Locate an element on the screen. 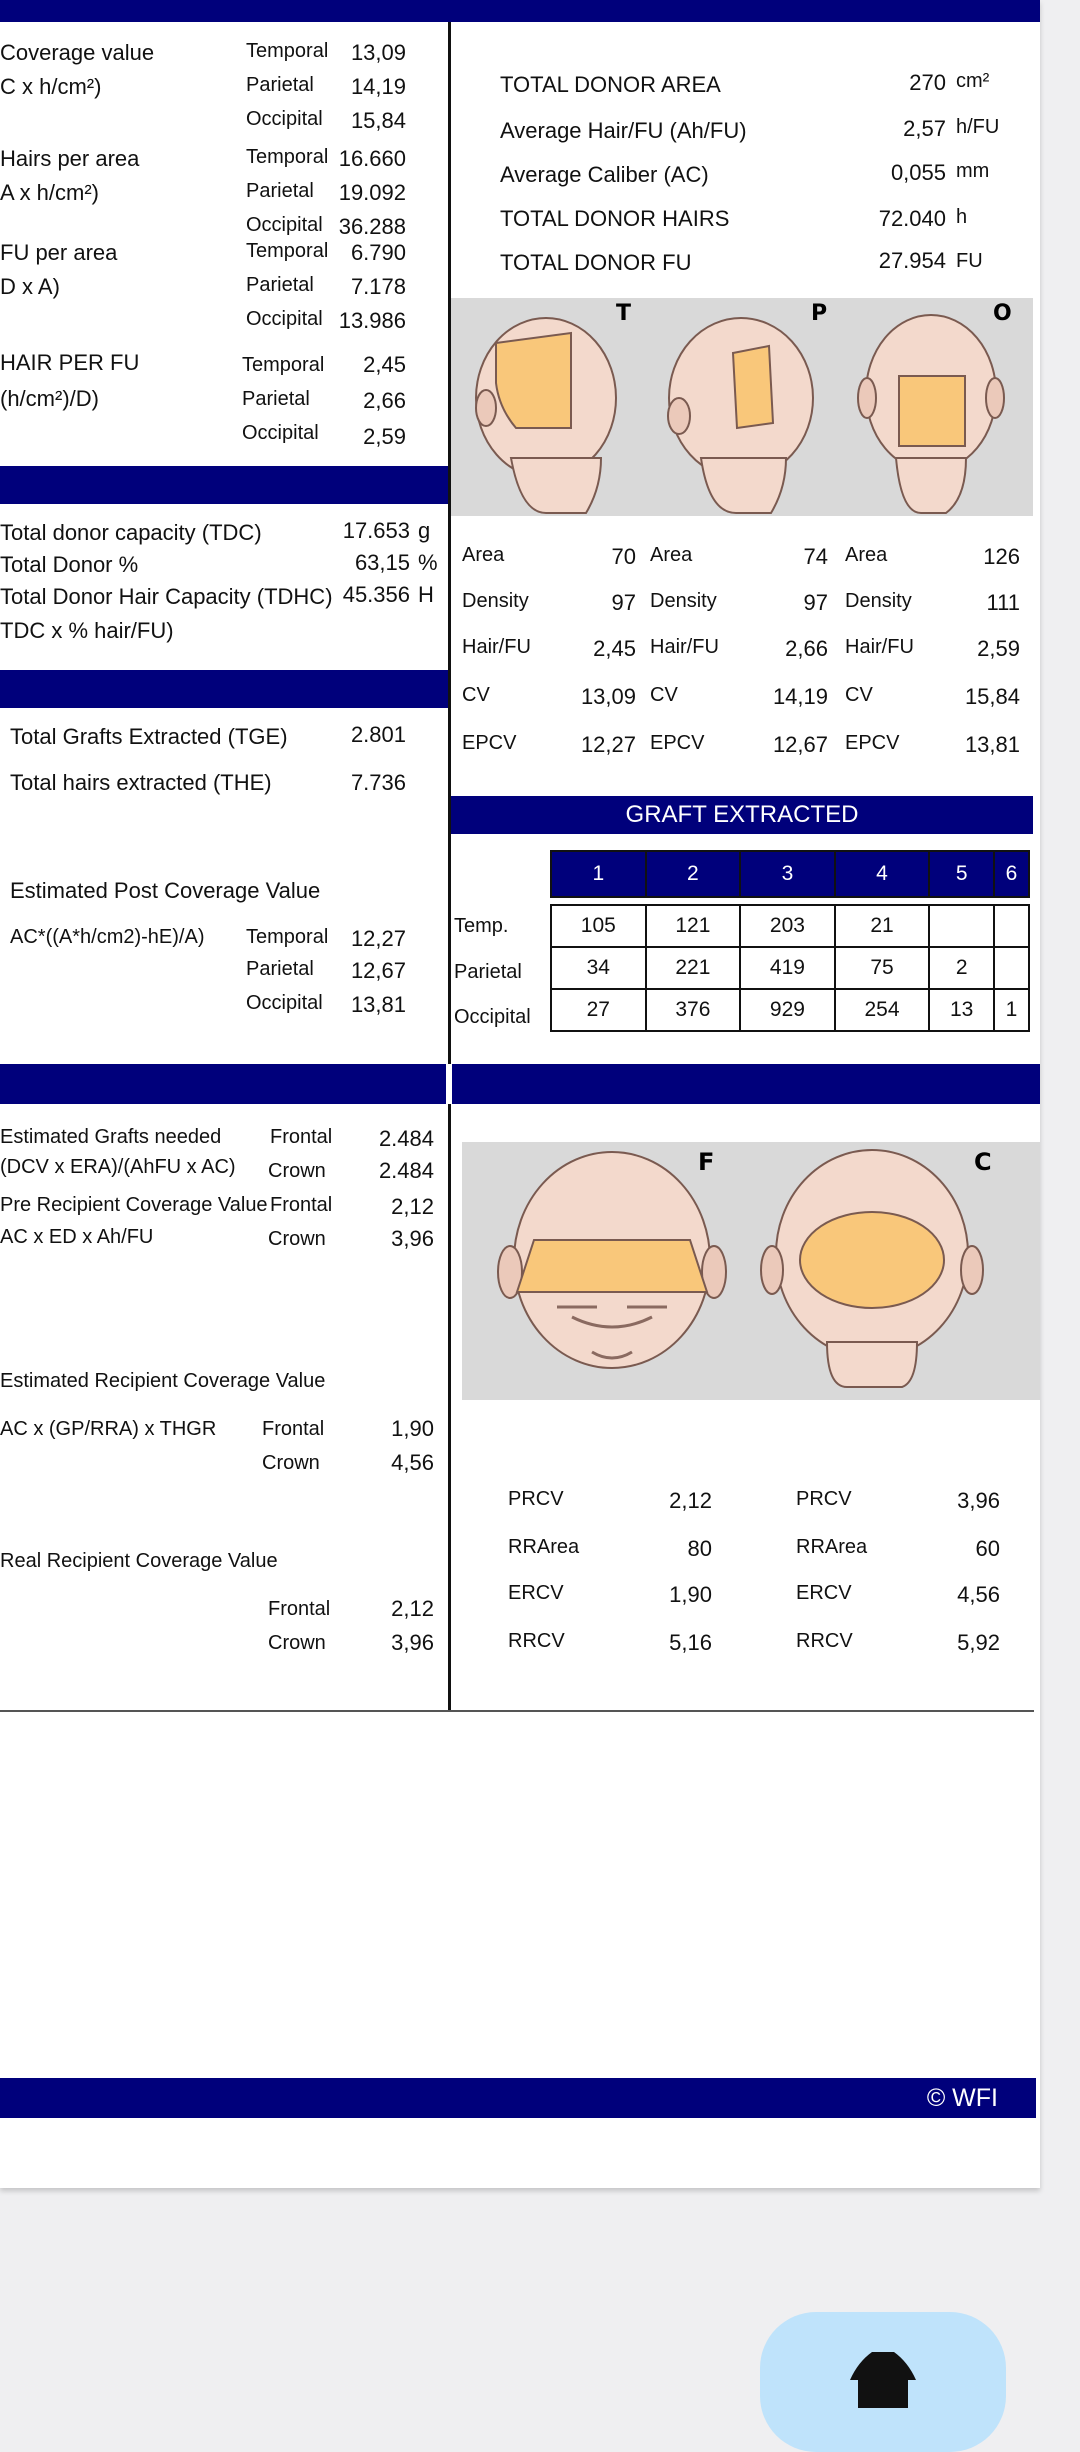  total-donor-area-label: TOTAL DONOR AREA is located at coordinates (610, 84).